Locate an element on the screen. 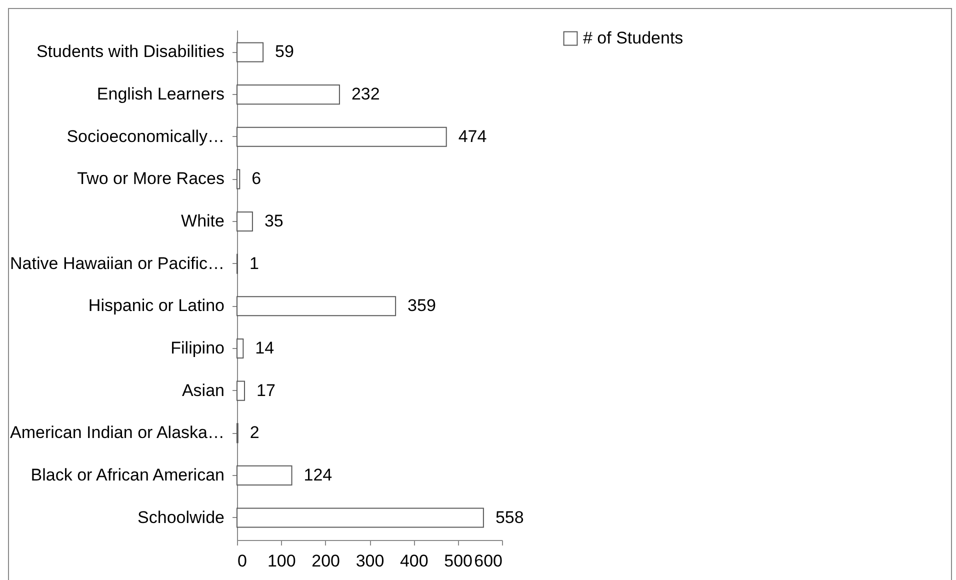 This screenshot has height=580, width=956. data-label: 35 is located at coordinates (274, 221).